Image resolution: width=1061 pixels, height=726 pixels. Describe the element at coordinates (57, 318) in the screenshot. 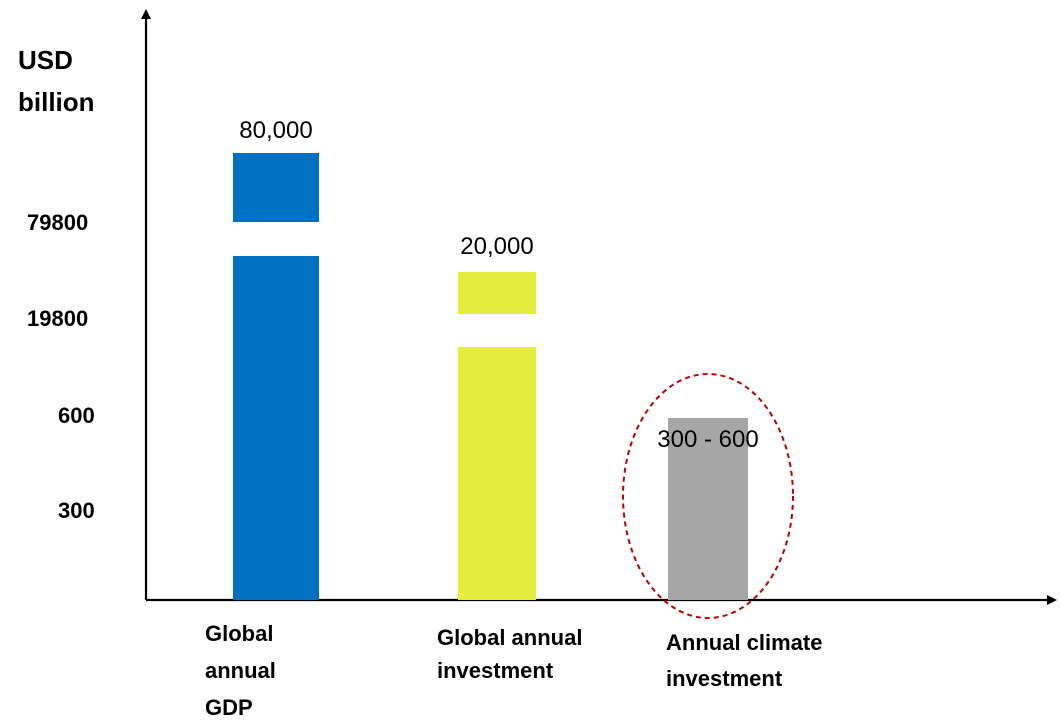

I see `y-tick-label: 19800` at that location.